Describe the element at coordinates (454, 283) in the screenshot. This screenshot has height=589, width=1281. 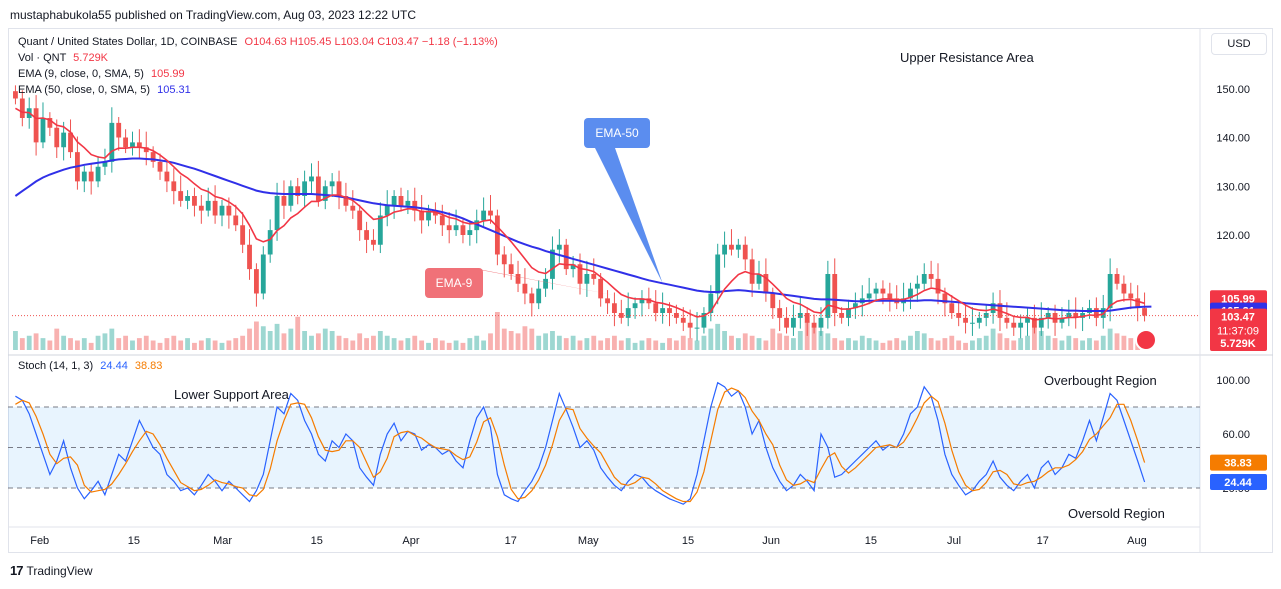
I see `ema9-callout: EMA-9` at that location.